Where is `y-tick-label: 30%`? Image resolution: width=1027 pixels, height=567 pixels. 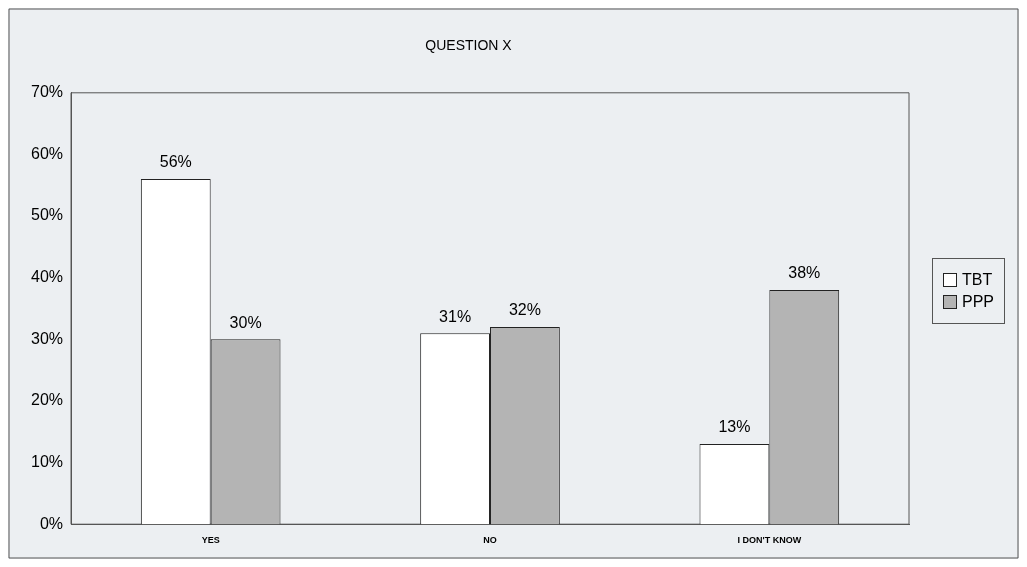 y-tick-label: 30% is located at coordinates (47, 338).